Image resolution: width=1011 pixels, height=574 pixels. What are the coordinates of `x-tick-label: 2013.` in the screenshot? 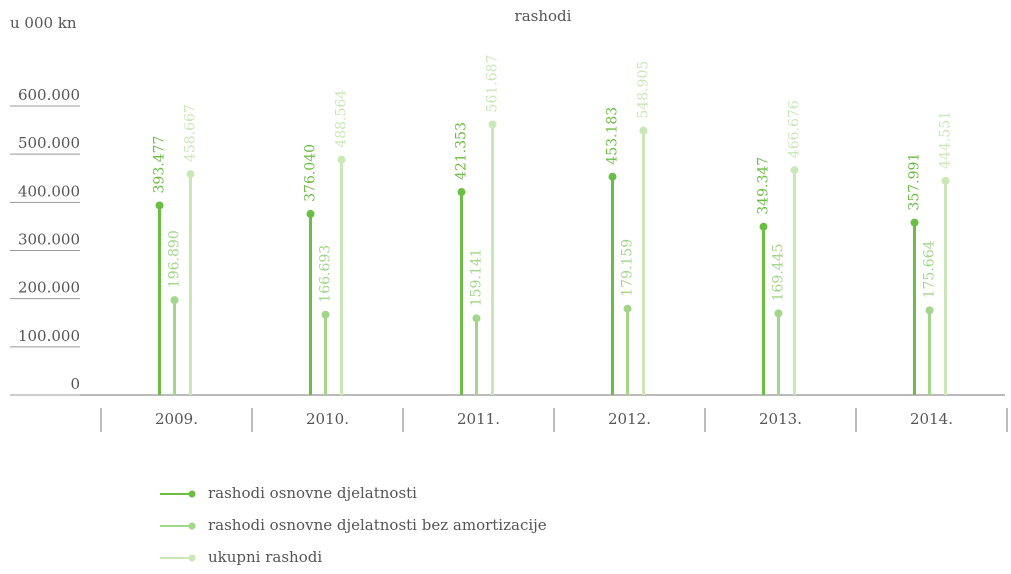 It's located at (780, 419).